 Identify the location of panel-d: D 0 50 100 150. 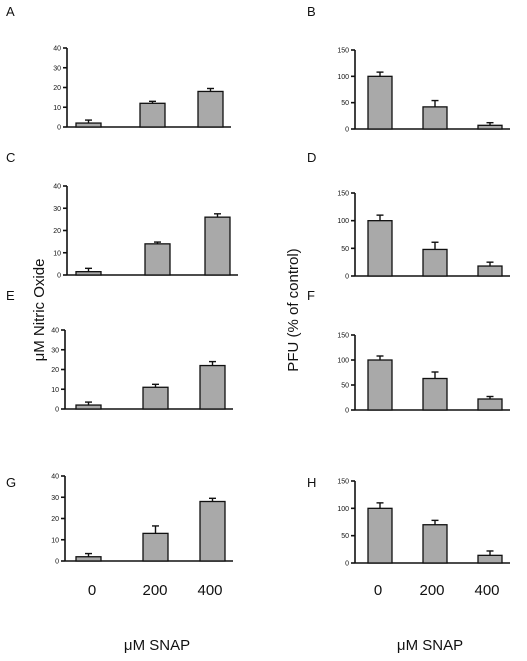
(408, 215).